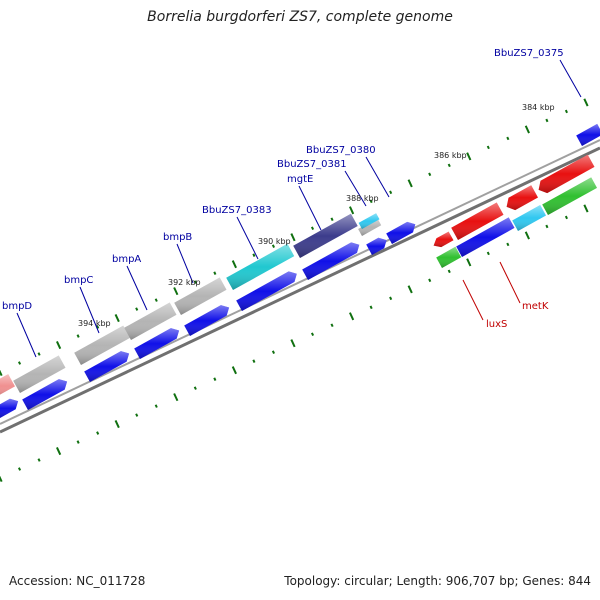 The image size is (600, 600). I want to click on feature-BbuZS7_0381-shade, so click(370, 227).